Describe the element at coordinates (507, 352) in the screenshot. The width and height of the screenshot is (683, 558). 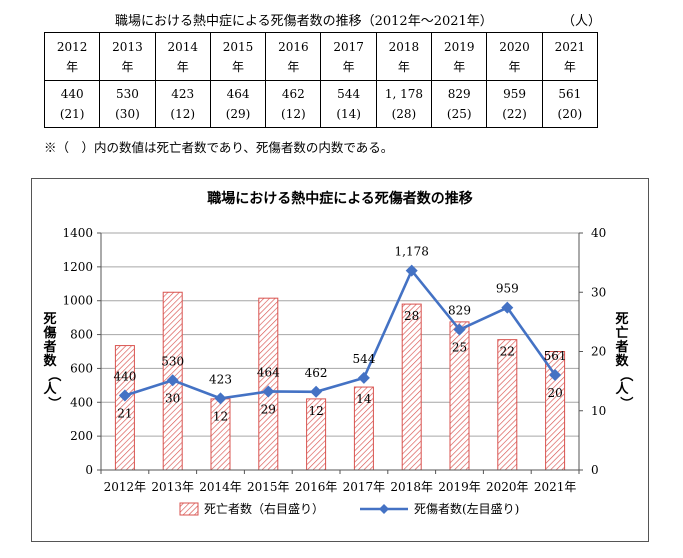
I see `bar-data-label: 22` at that location.